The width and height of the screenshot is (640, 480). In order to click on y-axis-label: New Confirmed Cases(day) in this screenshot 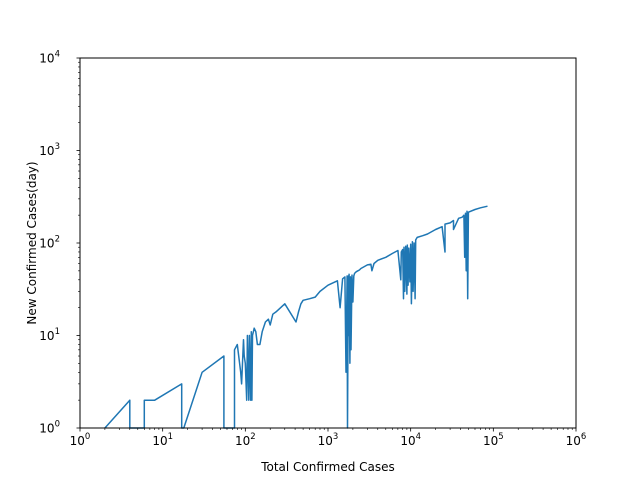, I will do `click(32, 242)`.